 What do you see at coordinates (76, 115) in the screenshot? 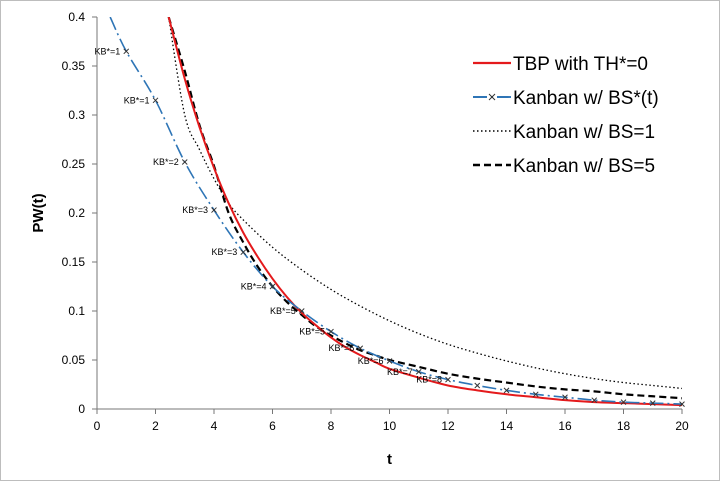
I see `y-tick-label: 0.3` at bounding box center [76, 115].